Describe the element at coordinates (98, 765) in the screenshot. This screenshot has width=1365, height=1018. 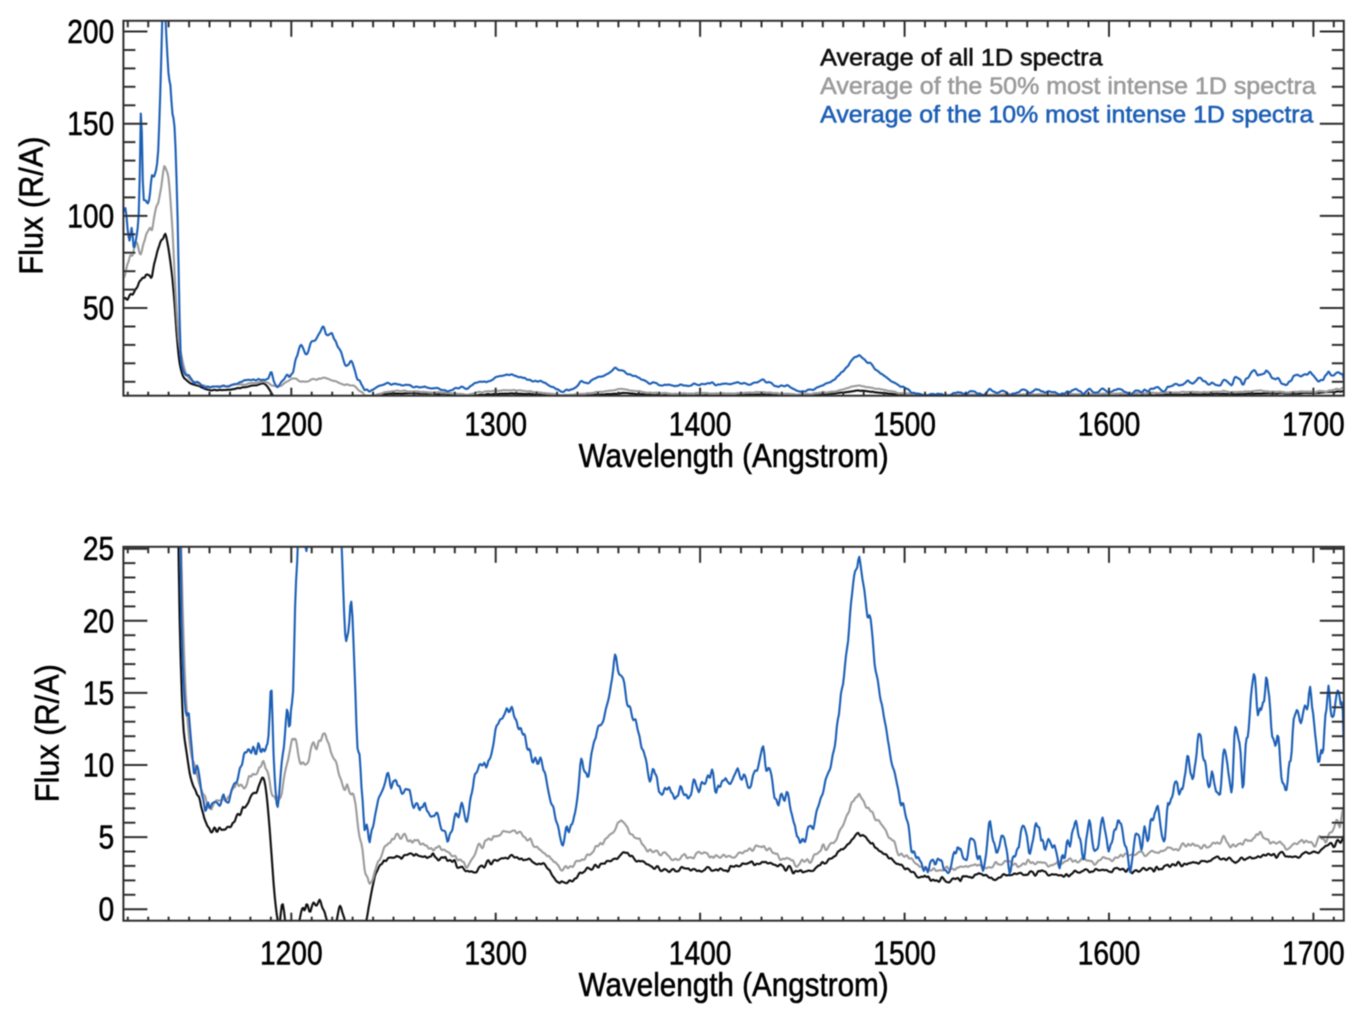
I see `svg-text: 10` at that location.